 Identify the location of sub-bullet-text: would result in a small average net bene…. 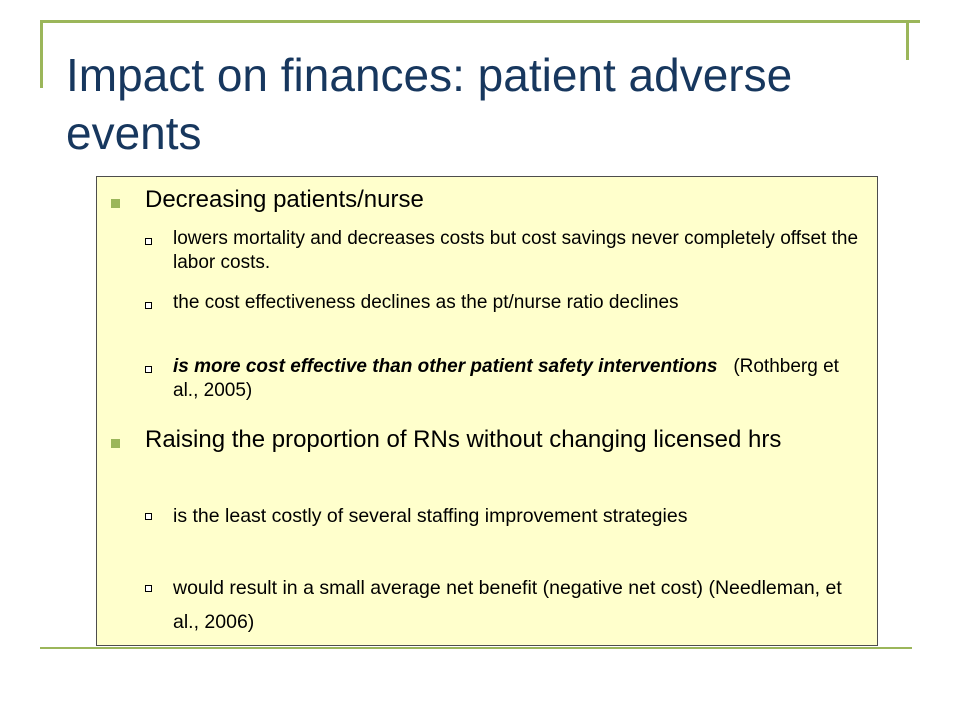
(507, 605).